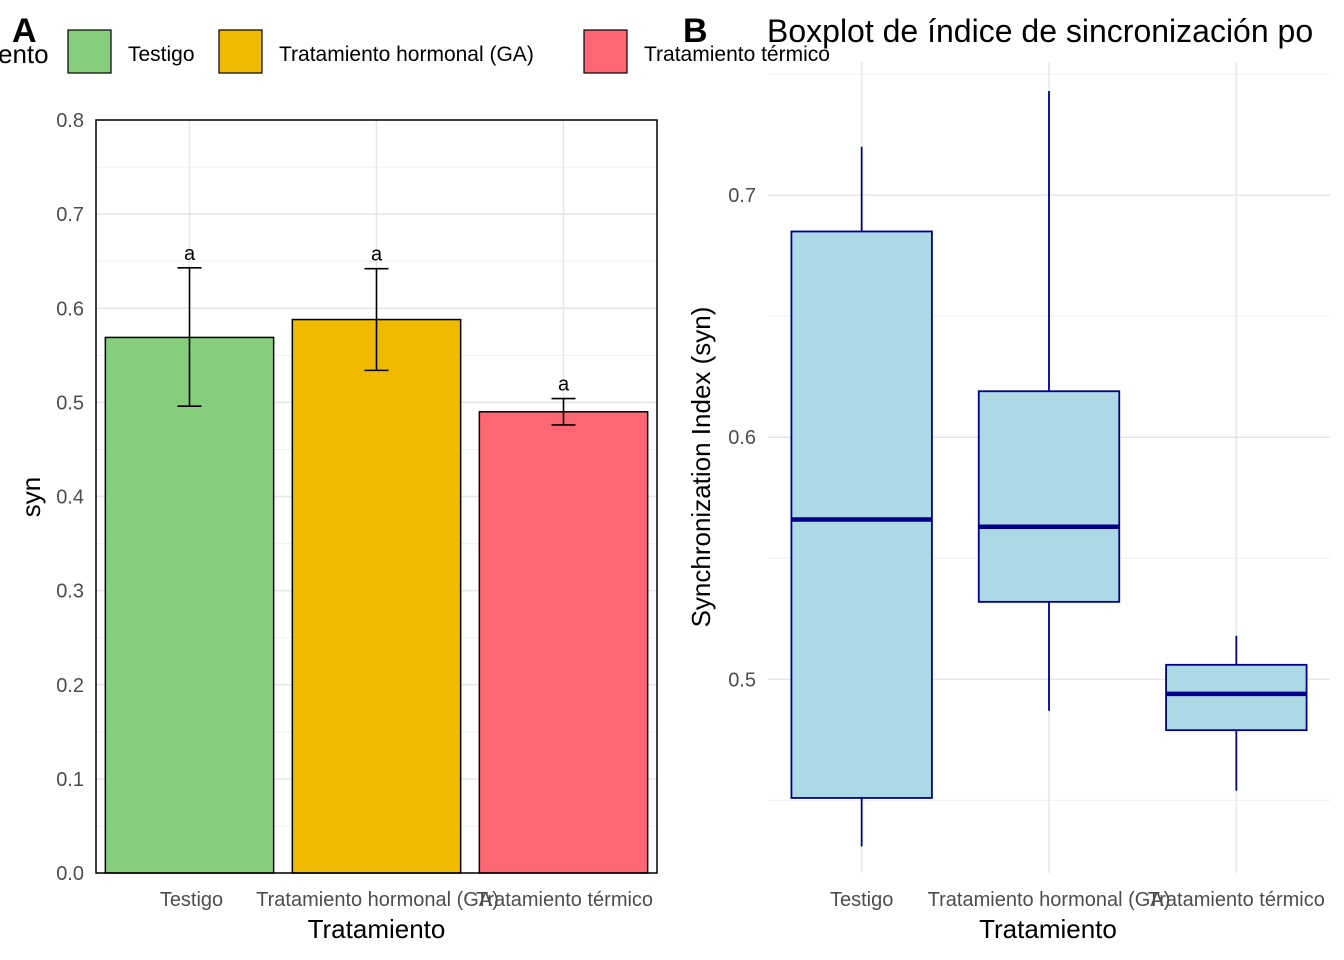  I want to click on y-tick-label: 0.3, so click(70, 592).